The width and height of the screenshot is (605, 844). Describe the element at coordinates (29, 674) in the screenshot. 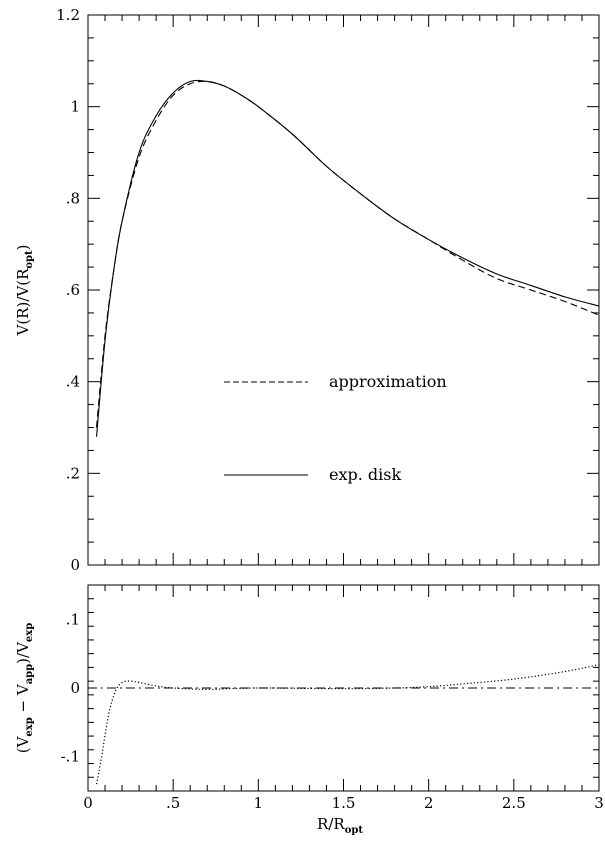

I see `bottom-y-label-s2: app` at that location.